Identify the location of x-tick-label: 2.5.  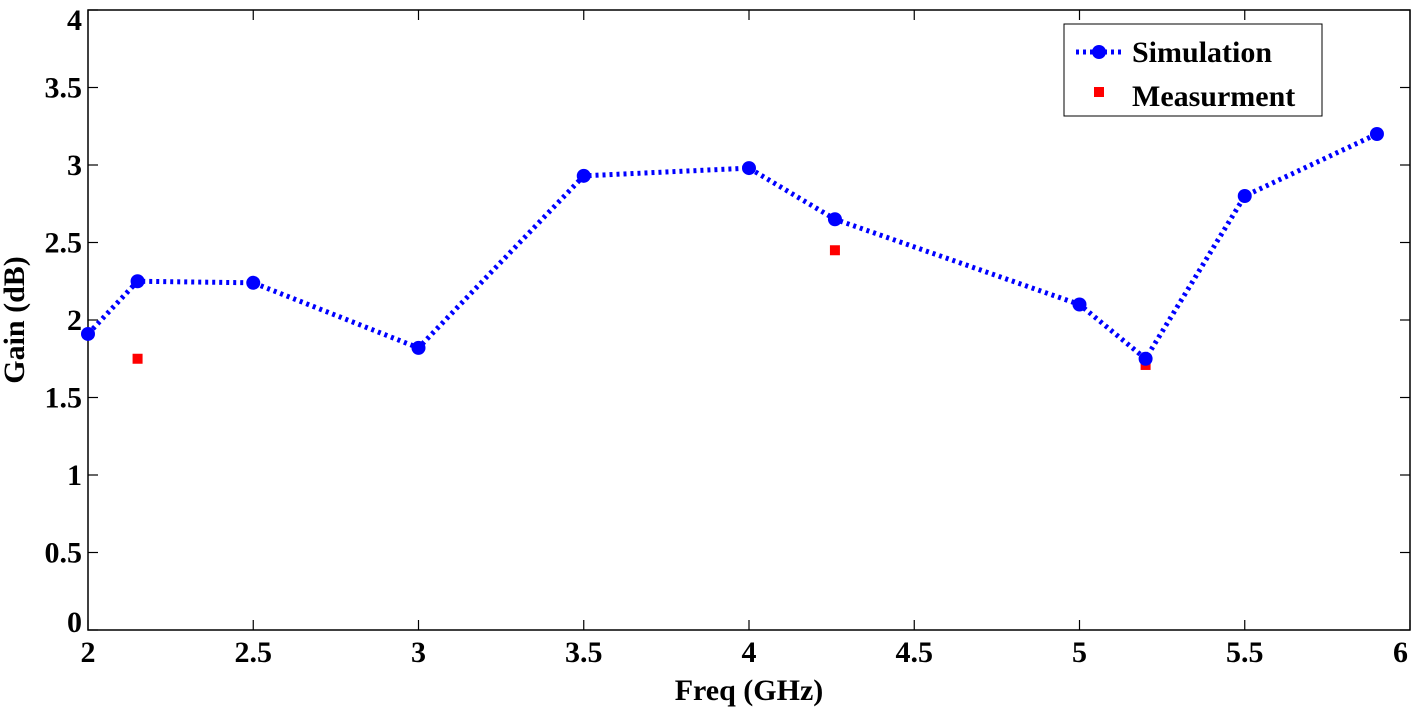
(254, 652).